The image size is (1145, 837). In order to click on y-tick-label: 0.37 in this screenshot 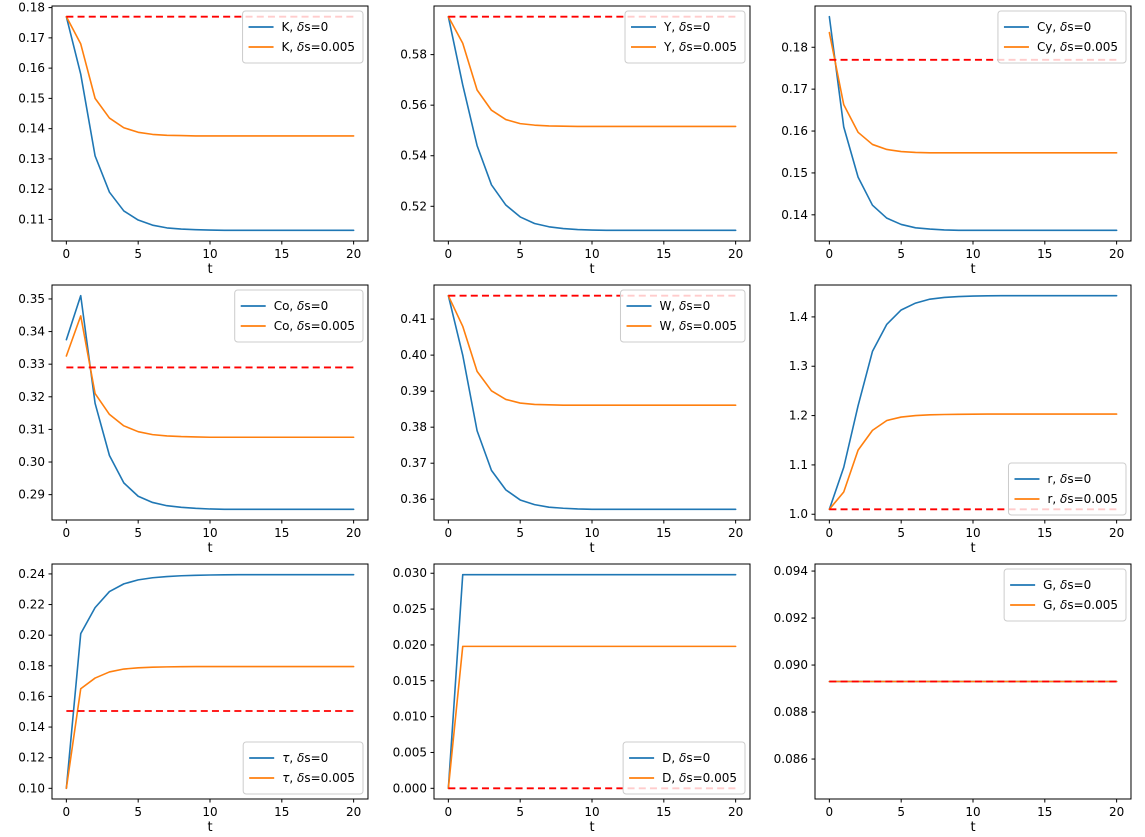, I will do `click(413, 463)`.